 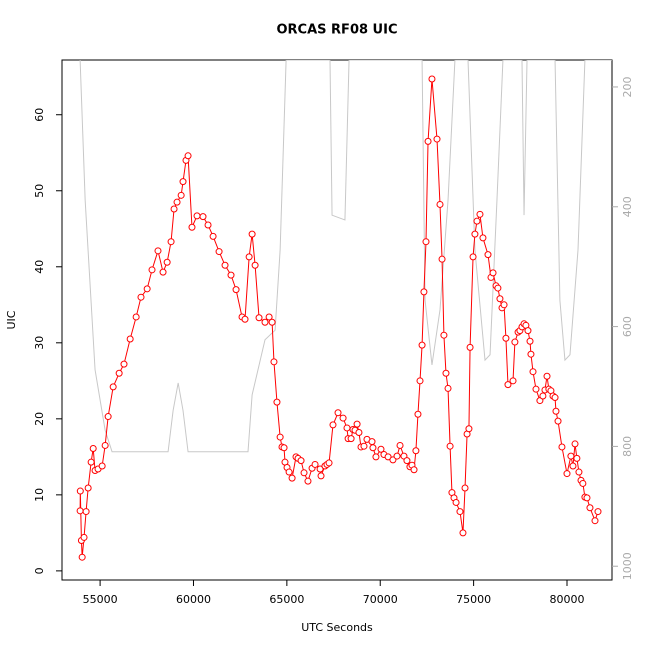 What do you see at coordinates (39, 570) in the screenshot?
I see `y-tick-label: 0` at bounding box center [39, 570].